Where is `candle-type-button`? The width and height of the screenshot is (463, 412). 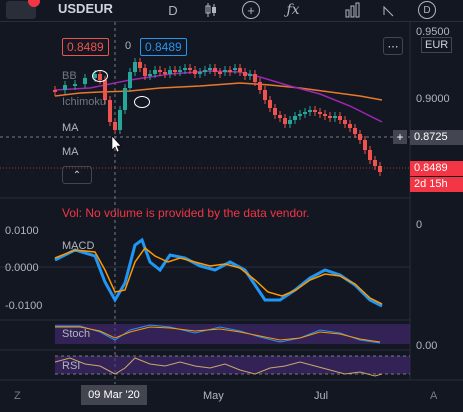 candle-type-button is located at coordinates (211, 10).